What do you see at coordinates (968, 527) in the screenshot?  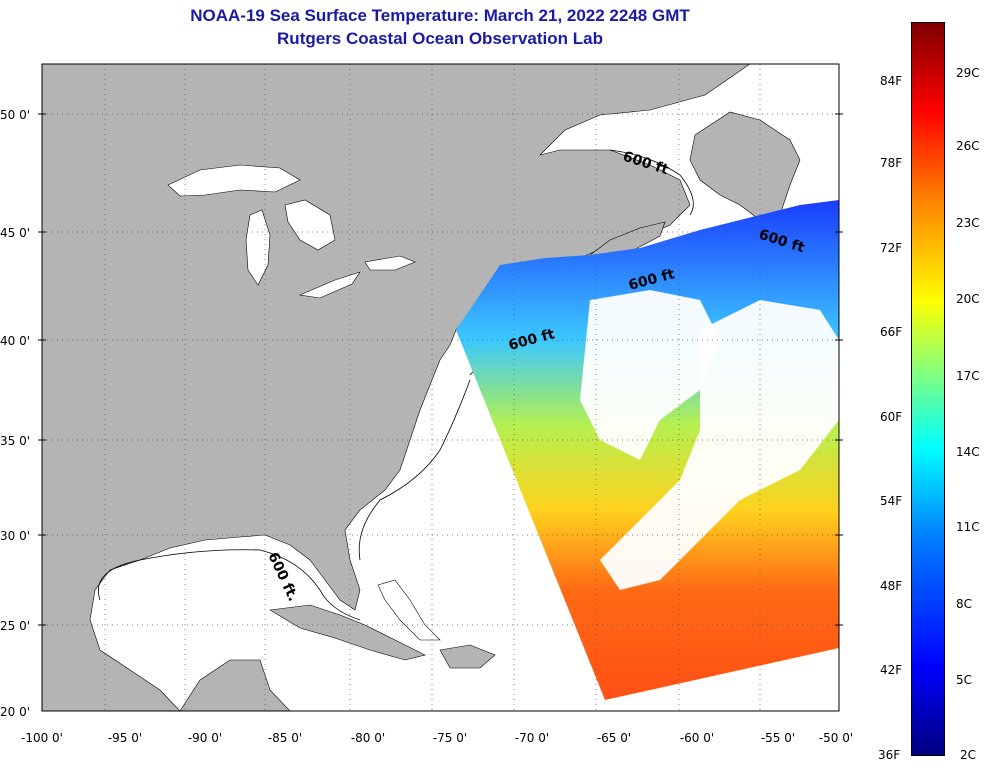 I see `colorbar-label-c: 11C` at bounding box center [968, 527].